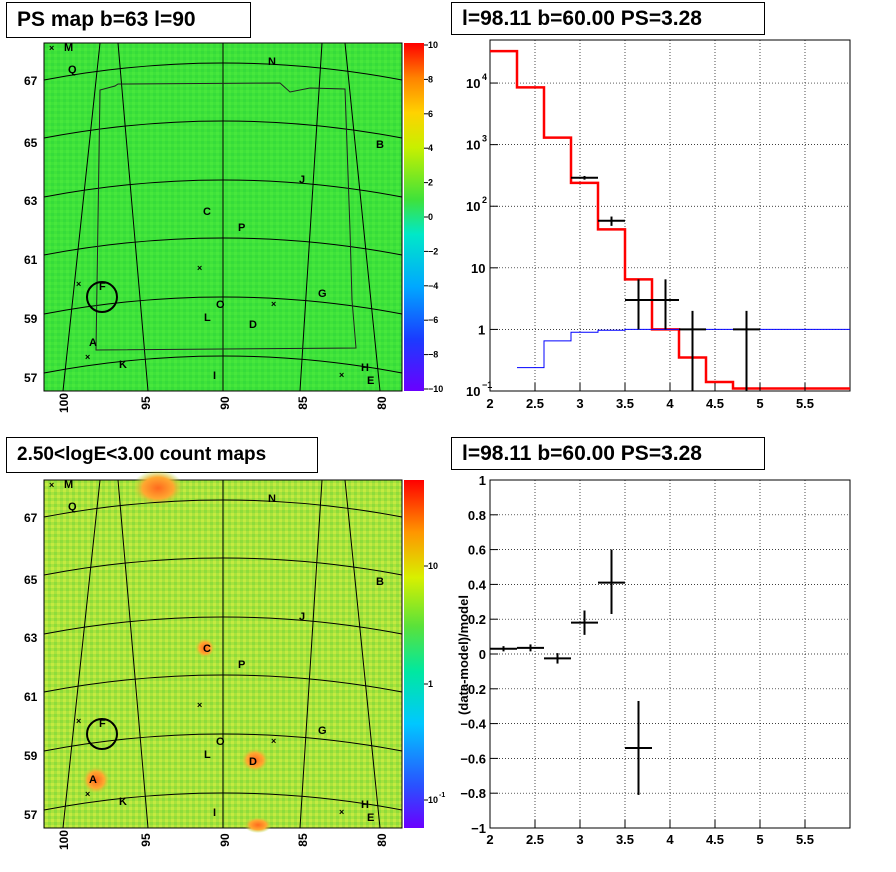 This screenshot has width=896, height=872. I want to click on source-label-n: N, so click(272, 62).